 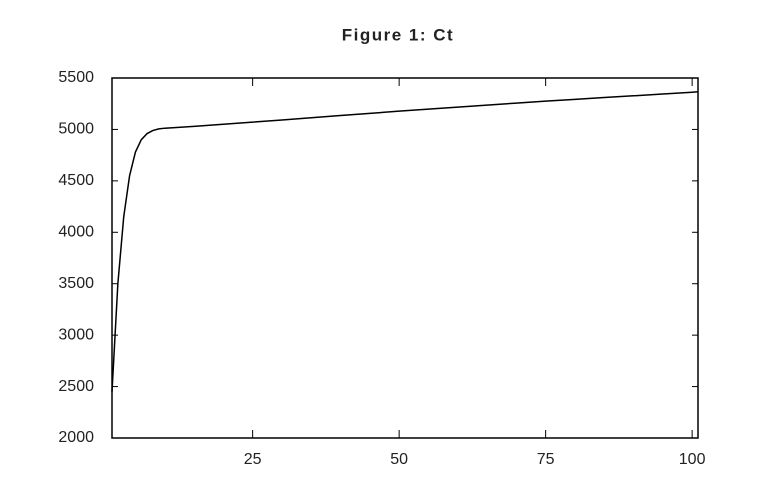 What do you see at coordinates (76, 77) in the screenshot?
I see `y-tick-label: 5500` at bounding box center [76, 77].